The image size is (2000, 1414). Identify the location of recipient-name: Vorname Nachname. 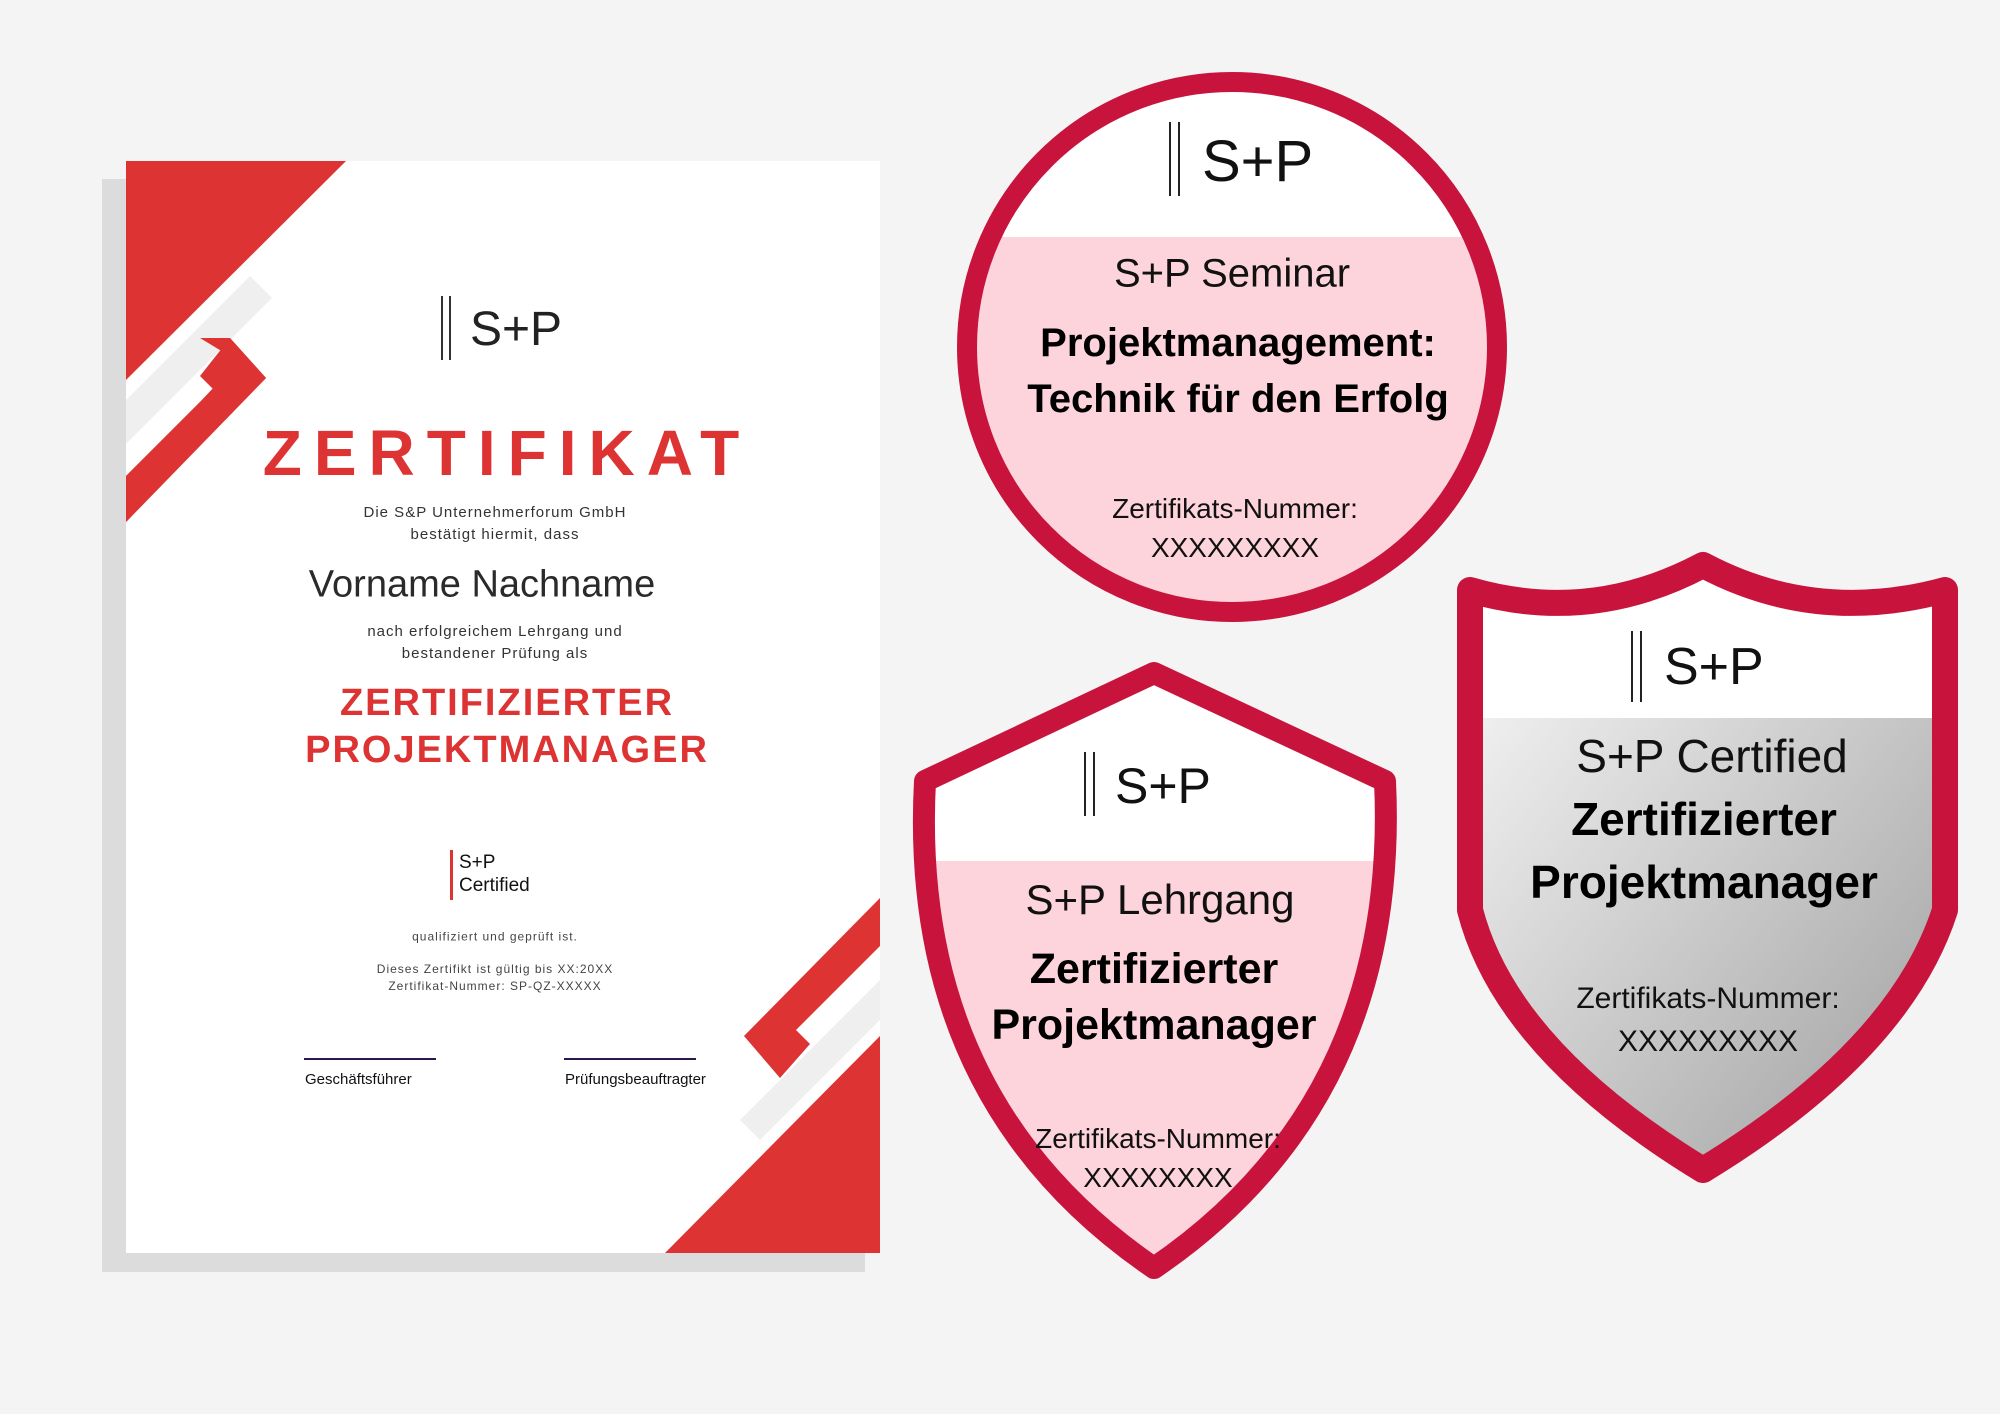
(482, 584).